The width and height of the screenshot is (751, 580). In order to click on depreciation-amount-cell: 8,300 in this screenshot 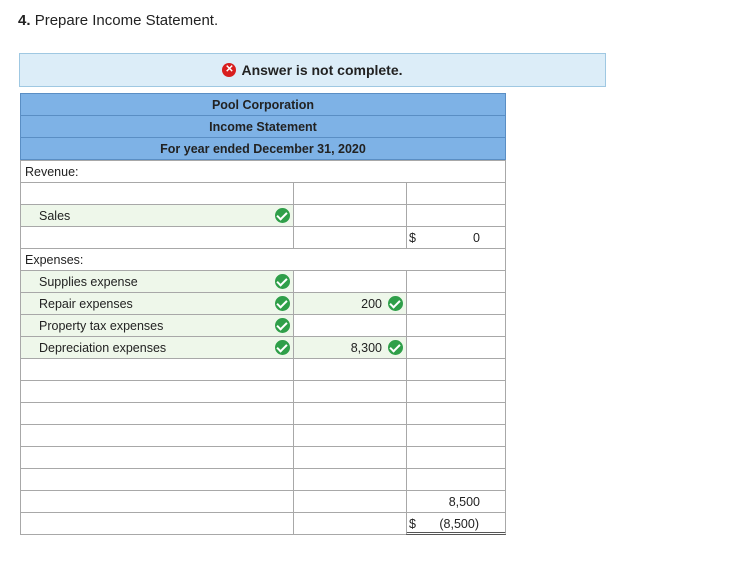, I will do `click(350, 347)`.